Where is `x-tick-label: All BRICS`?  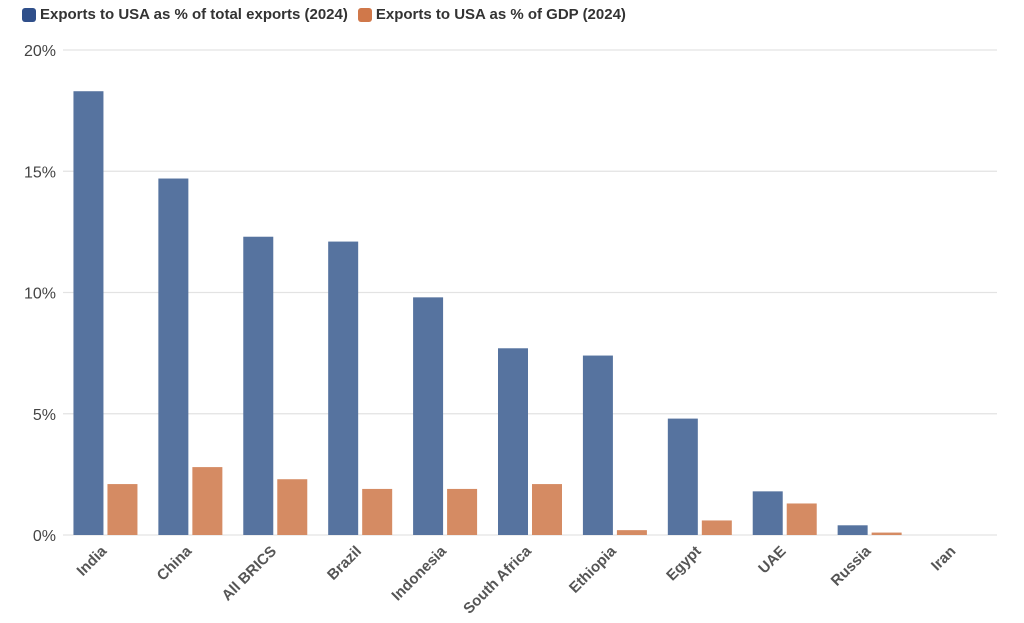 x-tick-label: All BRICS is located at coordinates (250, 574).